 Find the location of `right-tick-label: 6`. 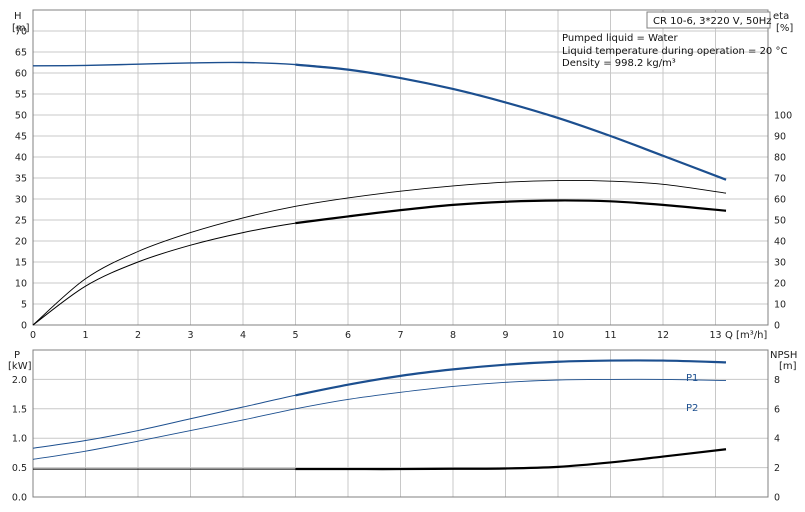

right-tick-label: 6 is located at coordinates (777, 409).